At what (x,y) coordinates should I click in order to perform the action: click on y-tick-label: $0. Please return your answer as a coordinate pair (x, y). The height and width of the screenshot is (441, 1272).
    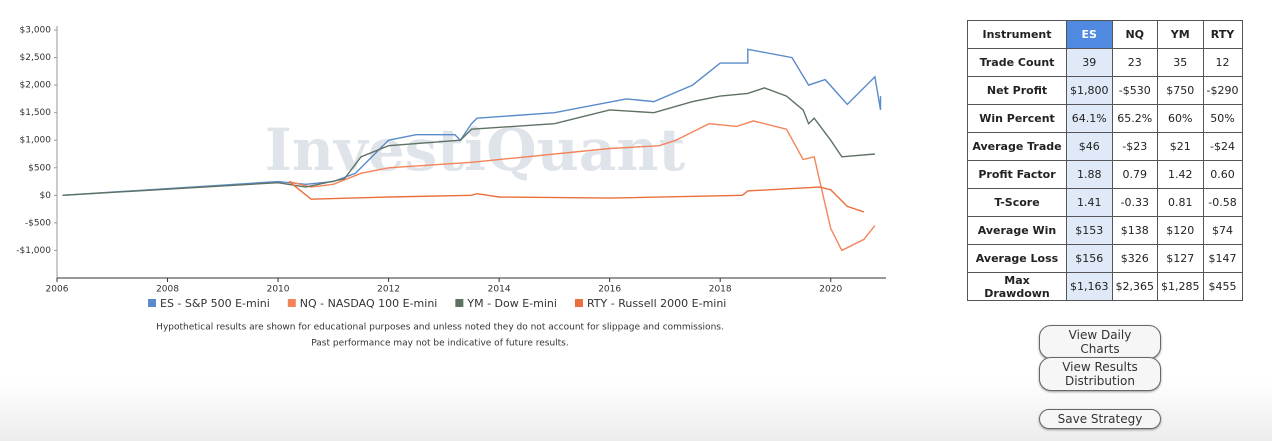
    Looking at the image, I should click on (46, 196).